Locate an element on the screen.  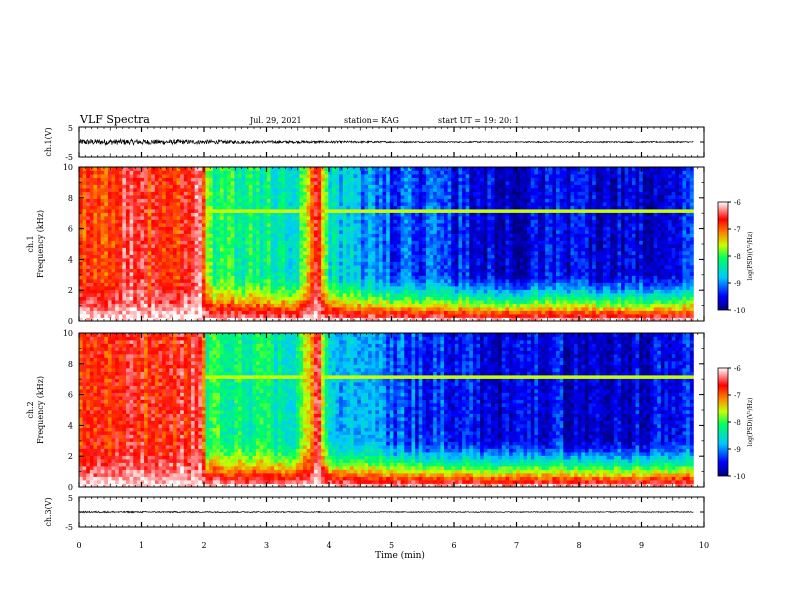
ch3-waveform-panel: 5 -5 ch.3(V) is located at coordinates (374, 513).